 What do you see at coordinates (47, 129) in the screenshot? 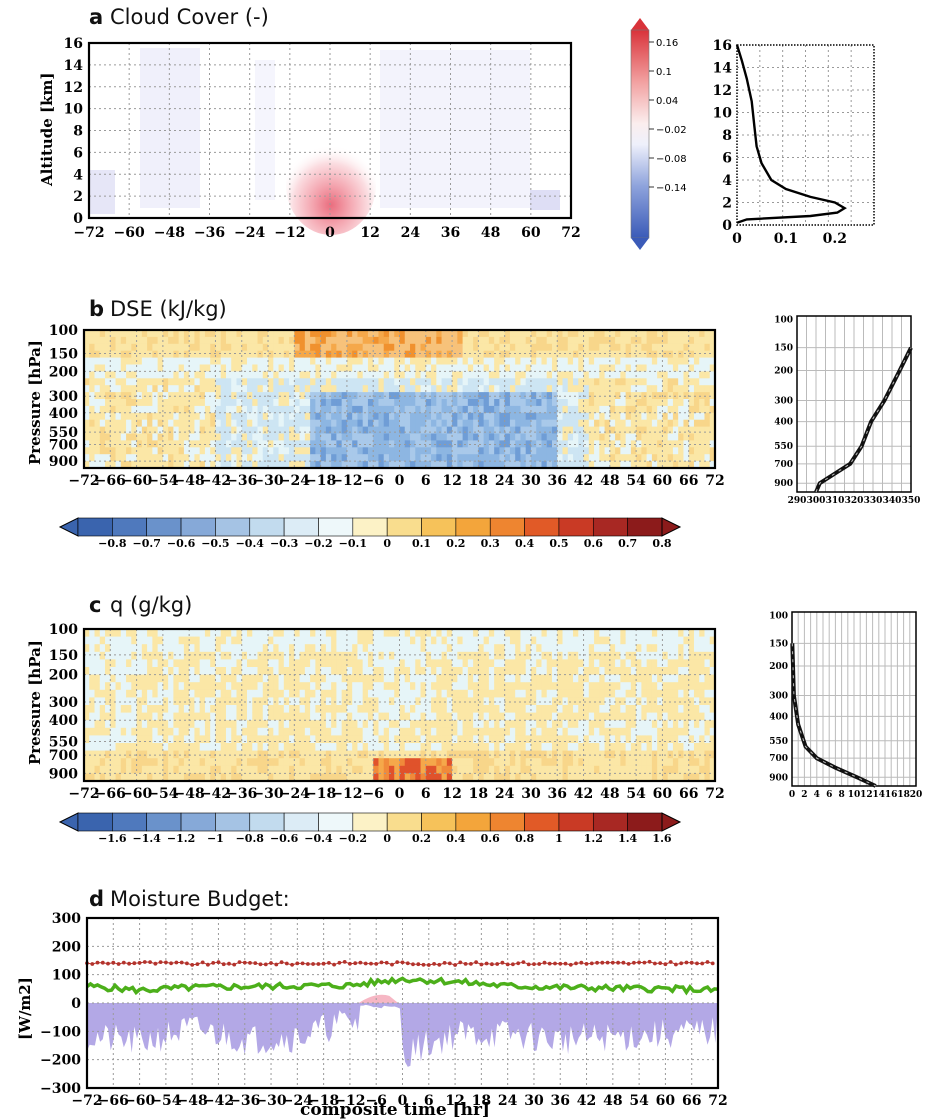
I see `panel-a-ylabel: Altitude [km]` at bounding box center [47, 129].